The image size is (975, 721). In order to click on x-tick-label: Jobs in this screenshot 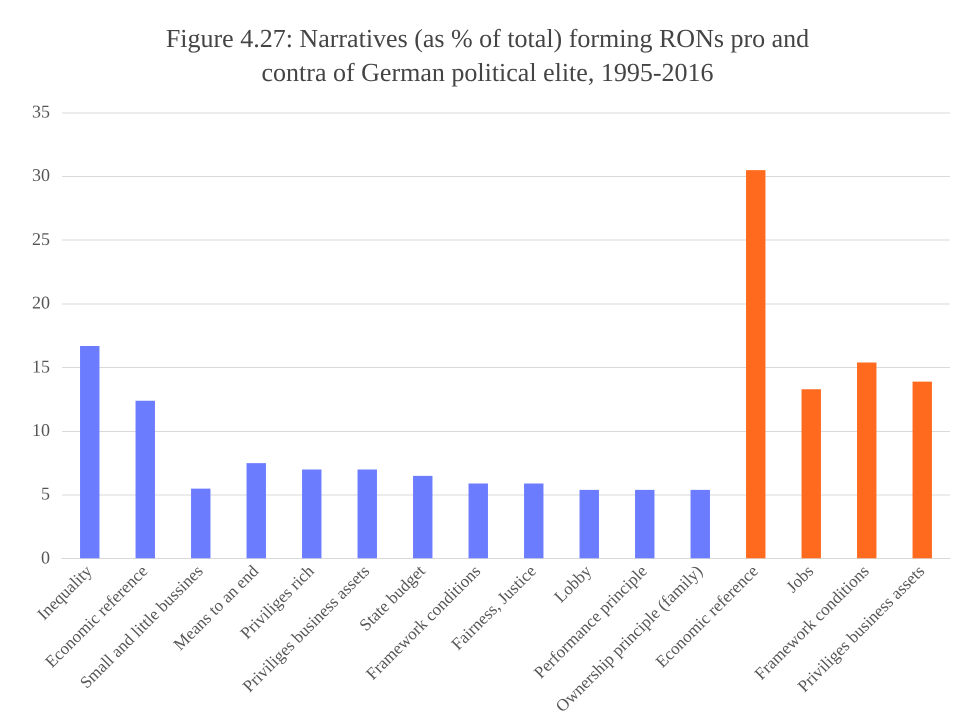, I will do `click(800, 578)`.